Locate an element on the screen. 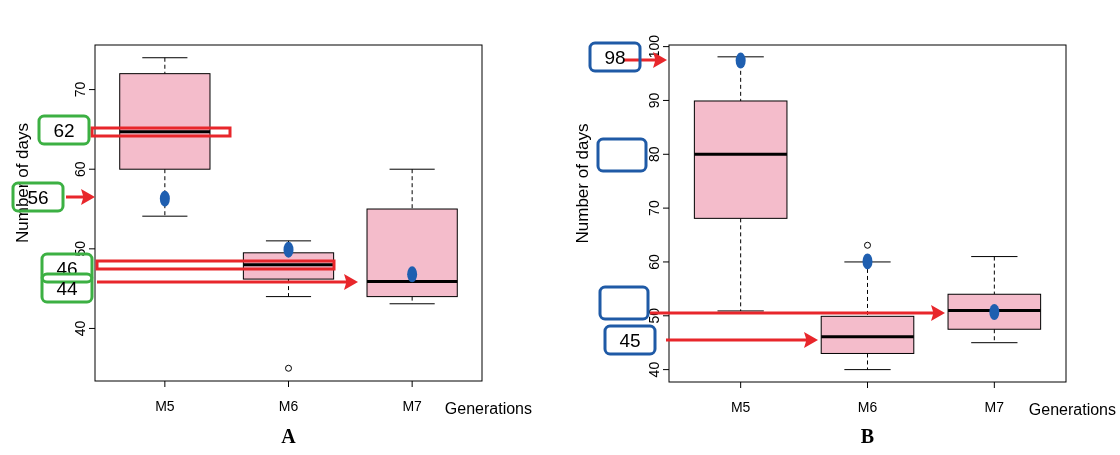 This screenshot has width=1120, height=455. text: B is located at coordinates (867, 436).